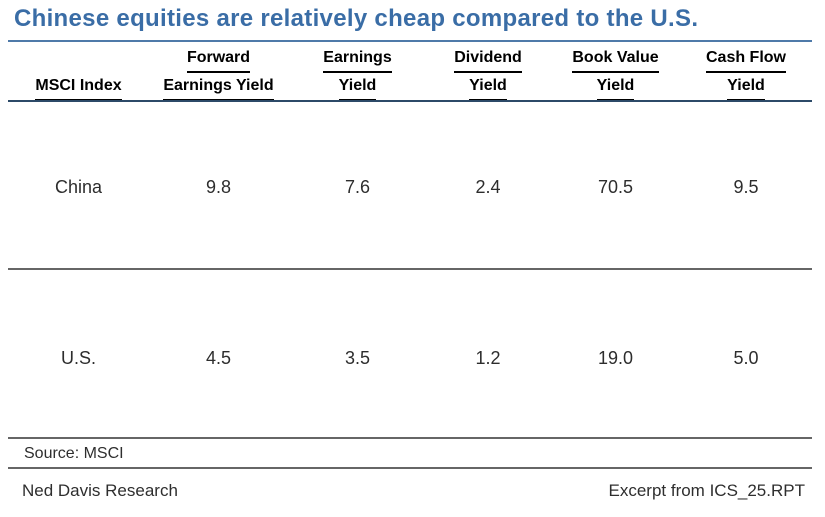 This screenshot has width=825, height=517. What do you see at coordinates (100, 490) in the screenshot?
I see `footer-brand: Ned Davis Research` at bounding box center [100, 490].